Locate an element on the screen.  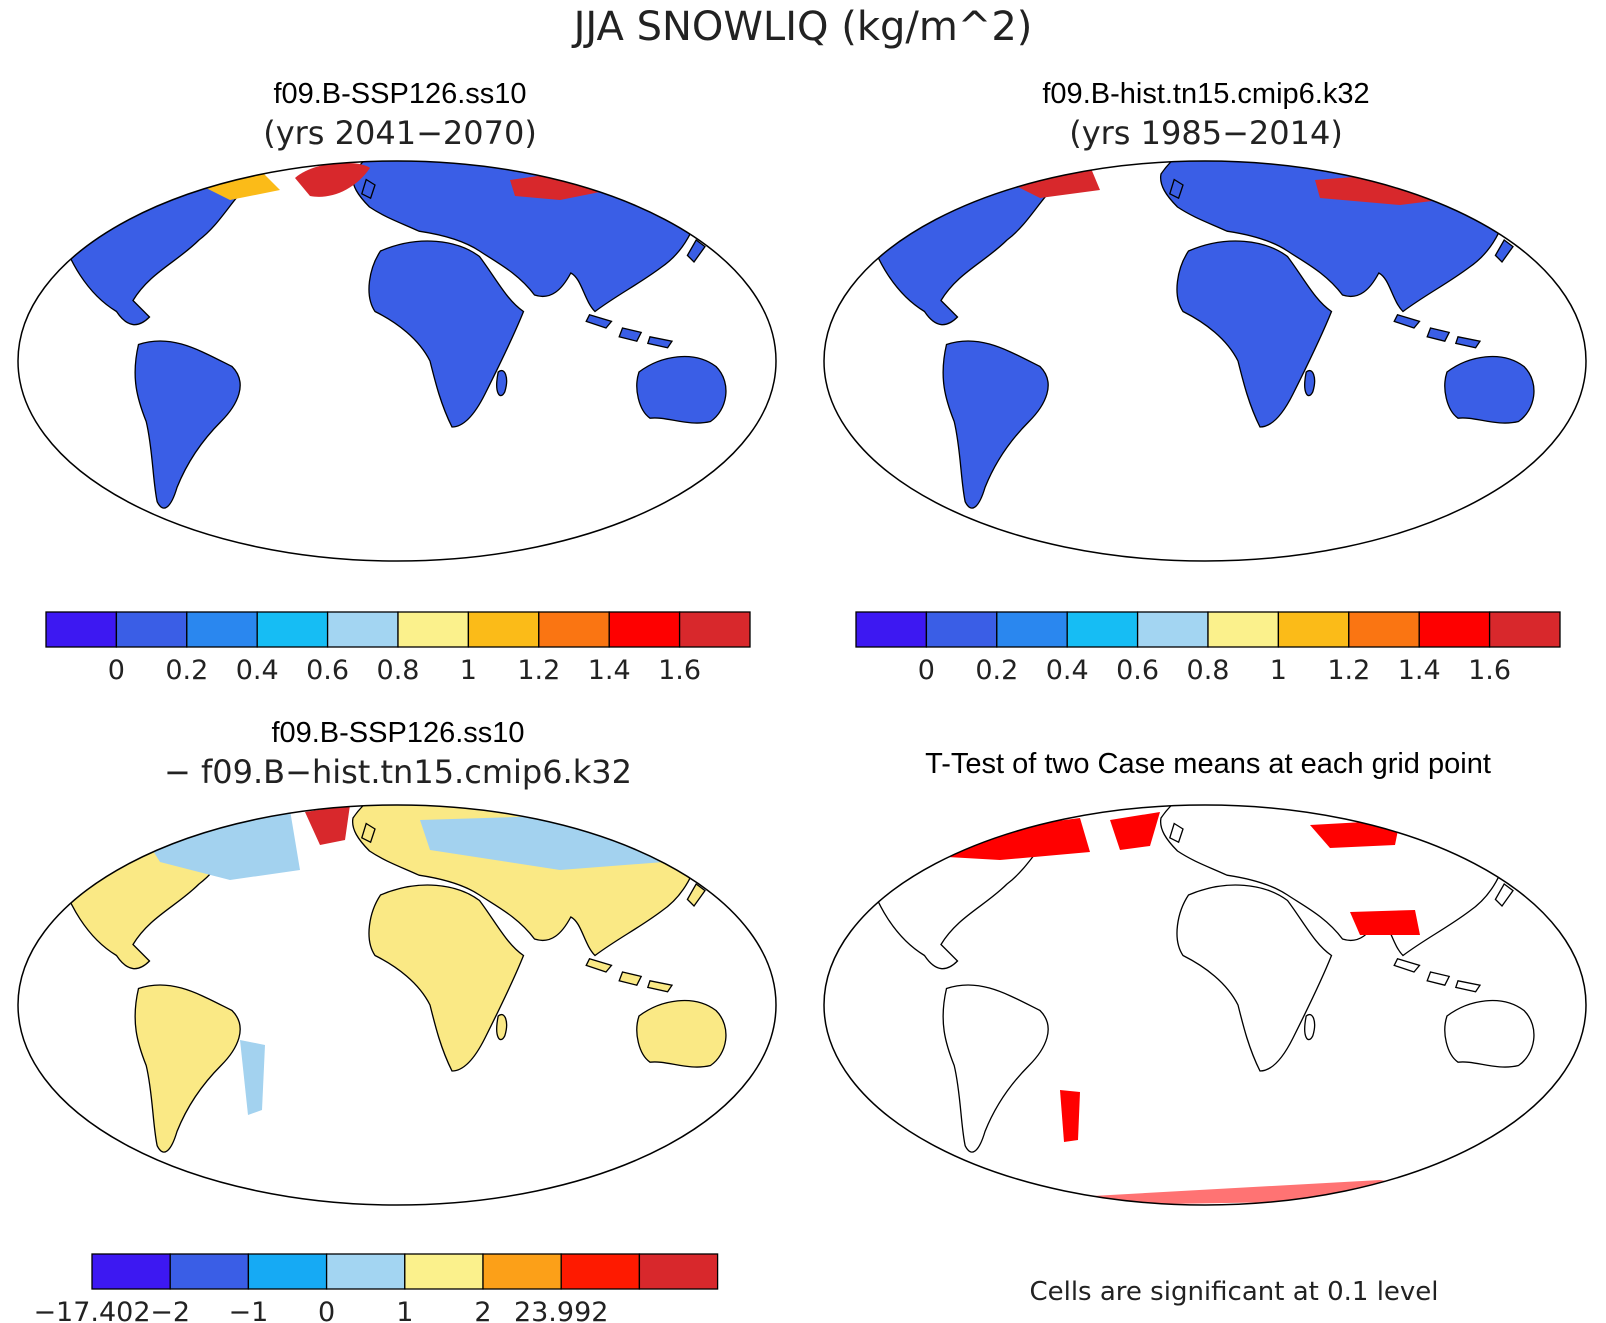
colorbar-tick-label: −2 is located at coordinates (170, 1310).